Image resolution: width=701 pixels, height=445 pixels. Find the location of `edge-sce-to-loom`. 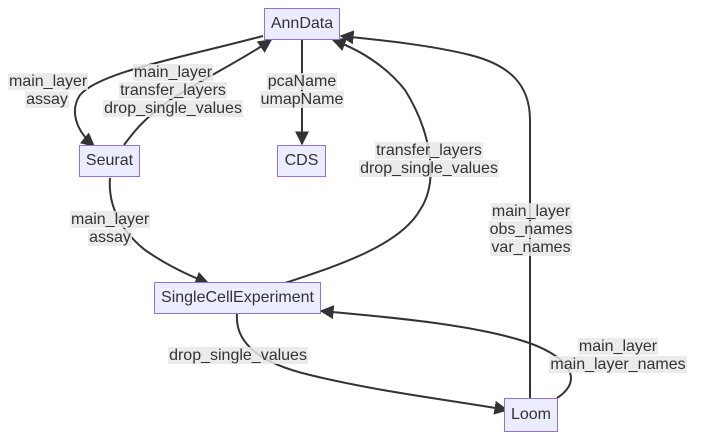

edge-sce-to-loom is located at coordinates (372, 364).